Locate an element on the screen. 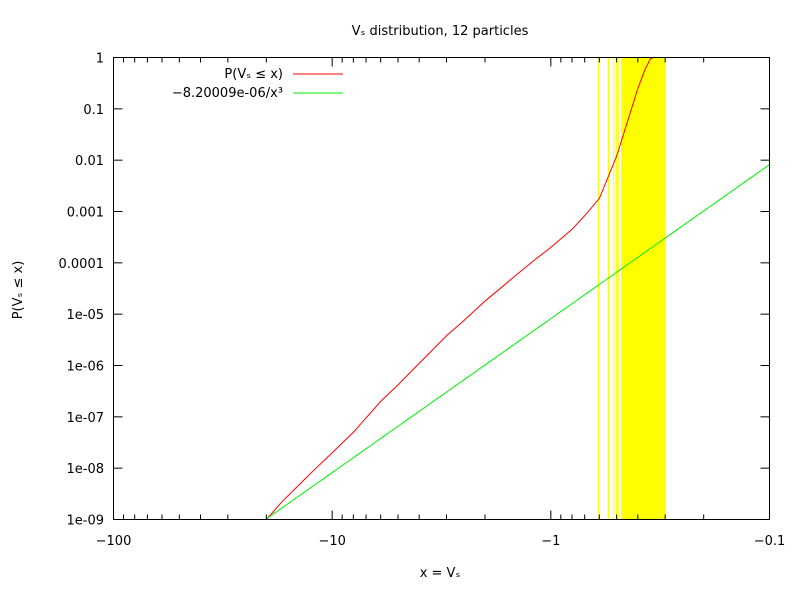 The image size is (800, 600). chart-title: Vₛ distribution, 12 particles is located at coordinates (440, 31).